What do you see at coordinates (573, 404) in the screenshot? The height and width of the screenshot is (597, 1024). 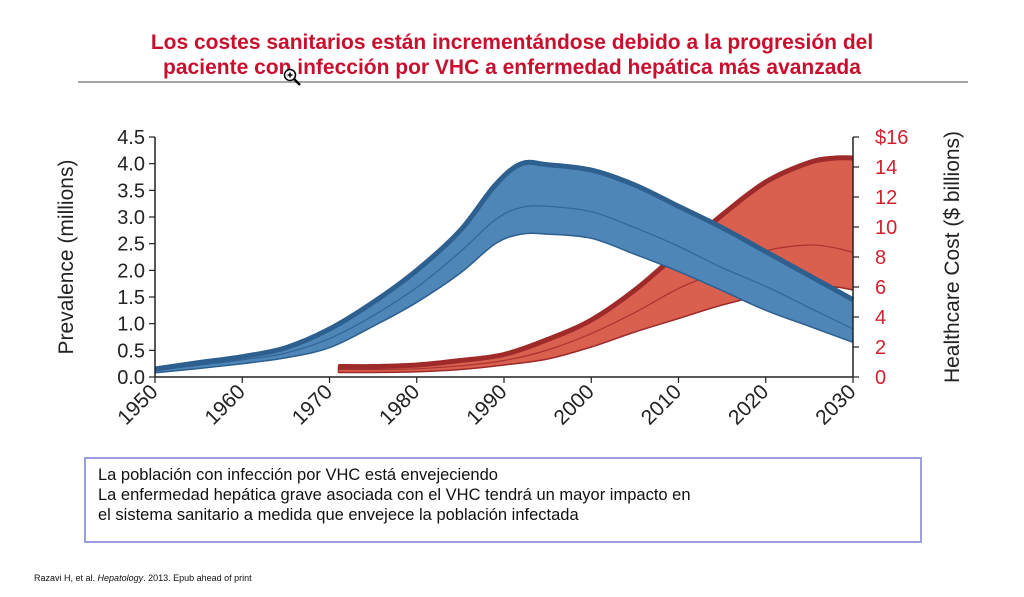 I see `x-tick-label: 2000` at bounding box center [573, 404].